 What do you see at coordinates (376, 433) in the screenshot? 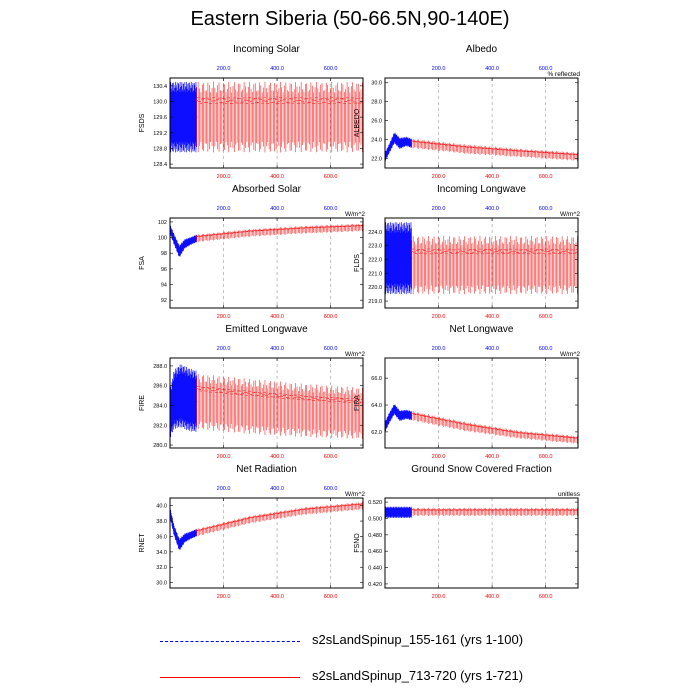
I see `y-tick-label: 62.0` at bounding box center [376, 433].